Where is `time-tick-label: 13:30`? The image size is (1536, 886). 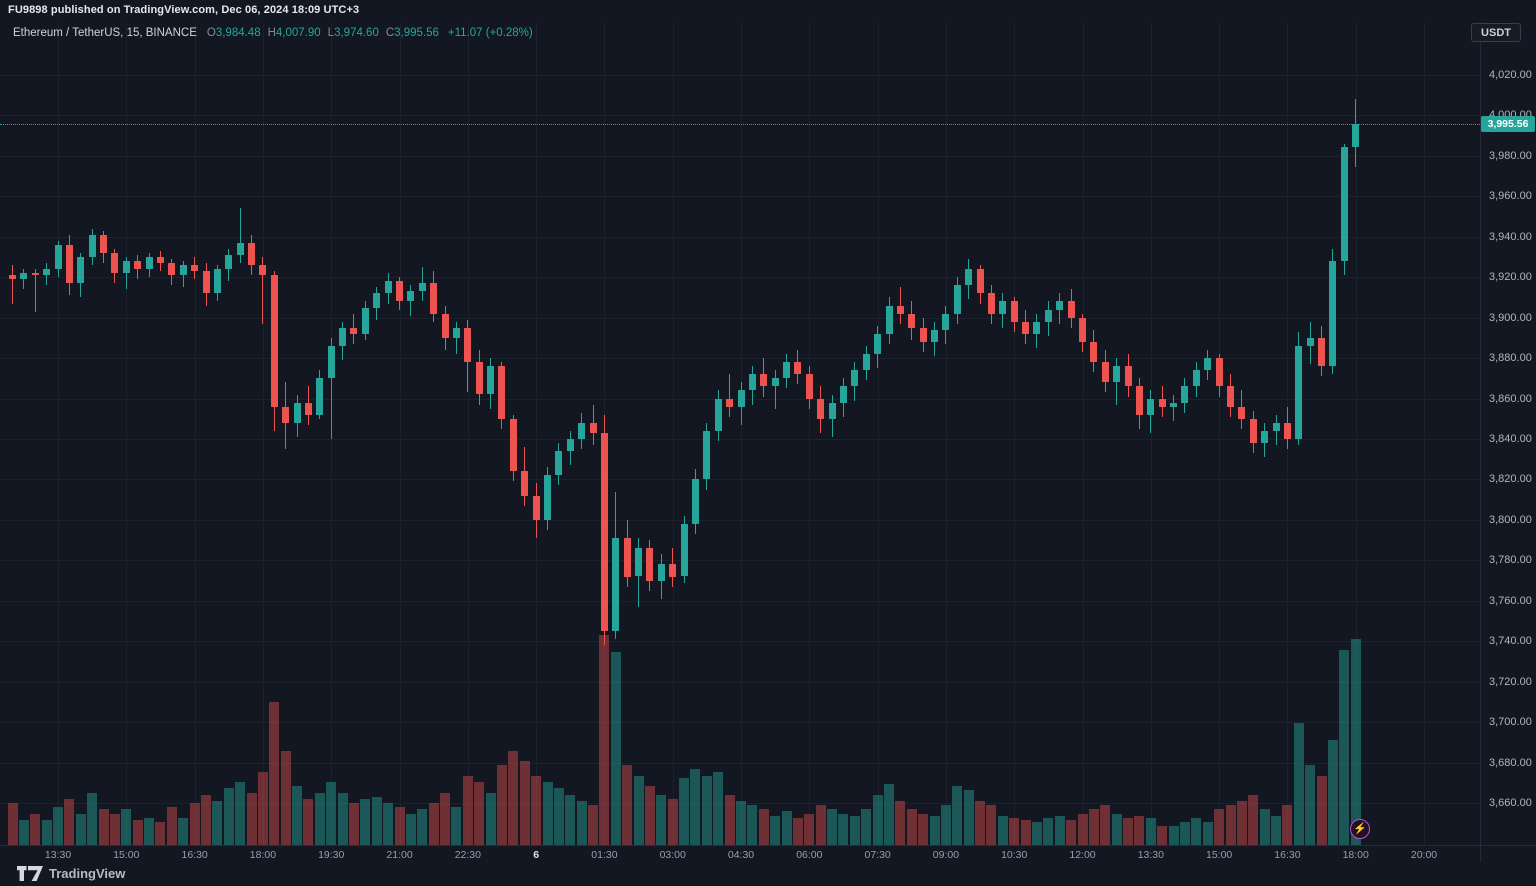
time-tick-label: 13:30 is located at coordinates (58, 855).